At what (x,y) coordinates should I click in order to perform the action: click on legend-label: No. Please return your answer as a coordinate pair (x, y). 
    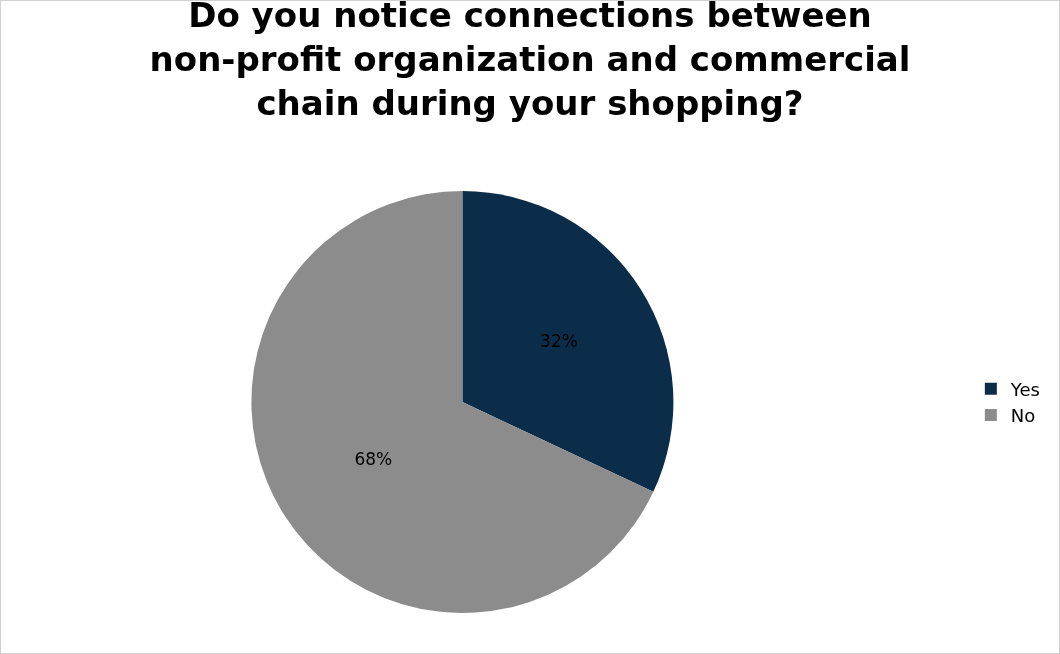
    Looking at the image, I should click on (1023, 416).